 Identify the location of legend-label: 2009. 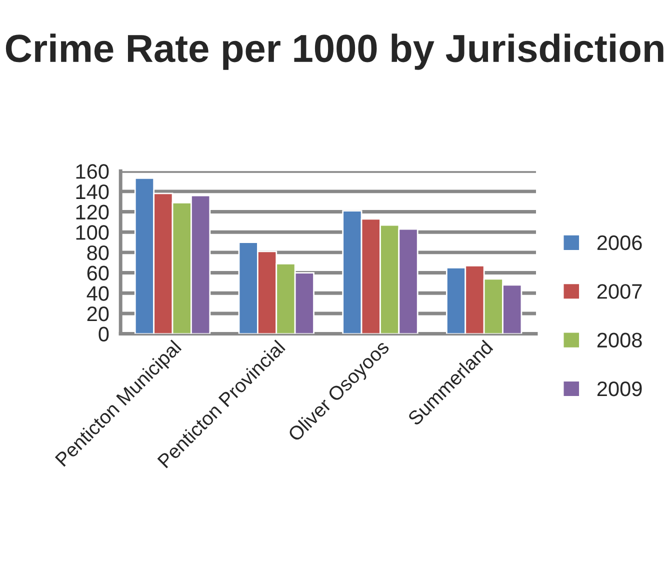
(619, 388).